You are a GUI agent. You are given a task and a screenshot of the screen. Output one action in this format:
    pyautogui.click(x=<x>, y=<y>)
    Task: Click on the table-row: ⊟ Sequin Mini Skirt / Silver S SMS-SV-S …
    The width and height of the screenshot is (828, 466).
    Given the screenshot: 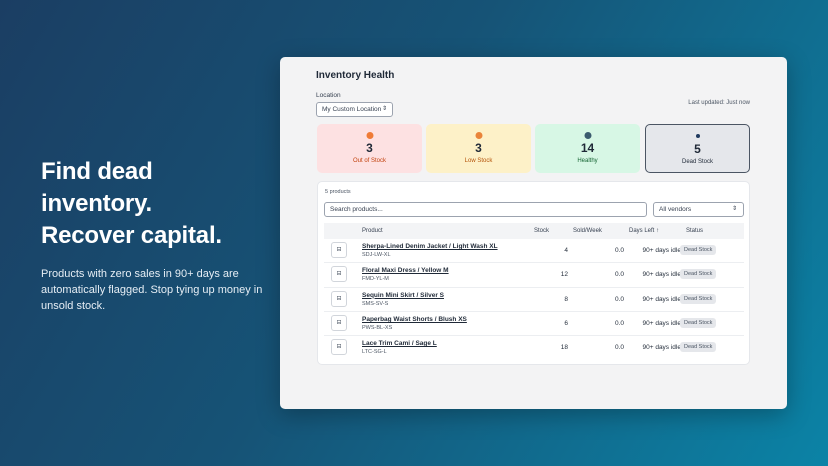 What is the action you would take?
    pyautogui.click(x=534, y=300)
    